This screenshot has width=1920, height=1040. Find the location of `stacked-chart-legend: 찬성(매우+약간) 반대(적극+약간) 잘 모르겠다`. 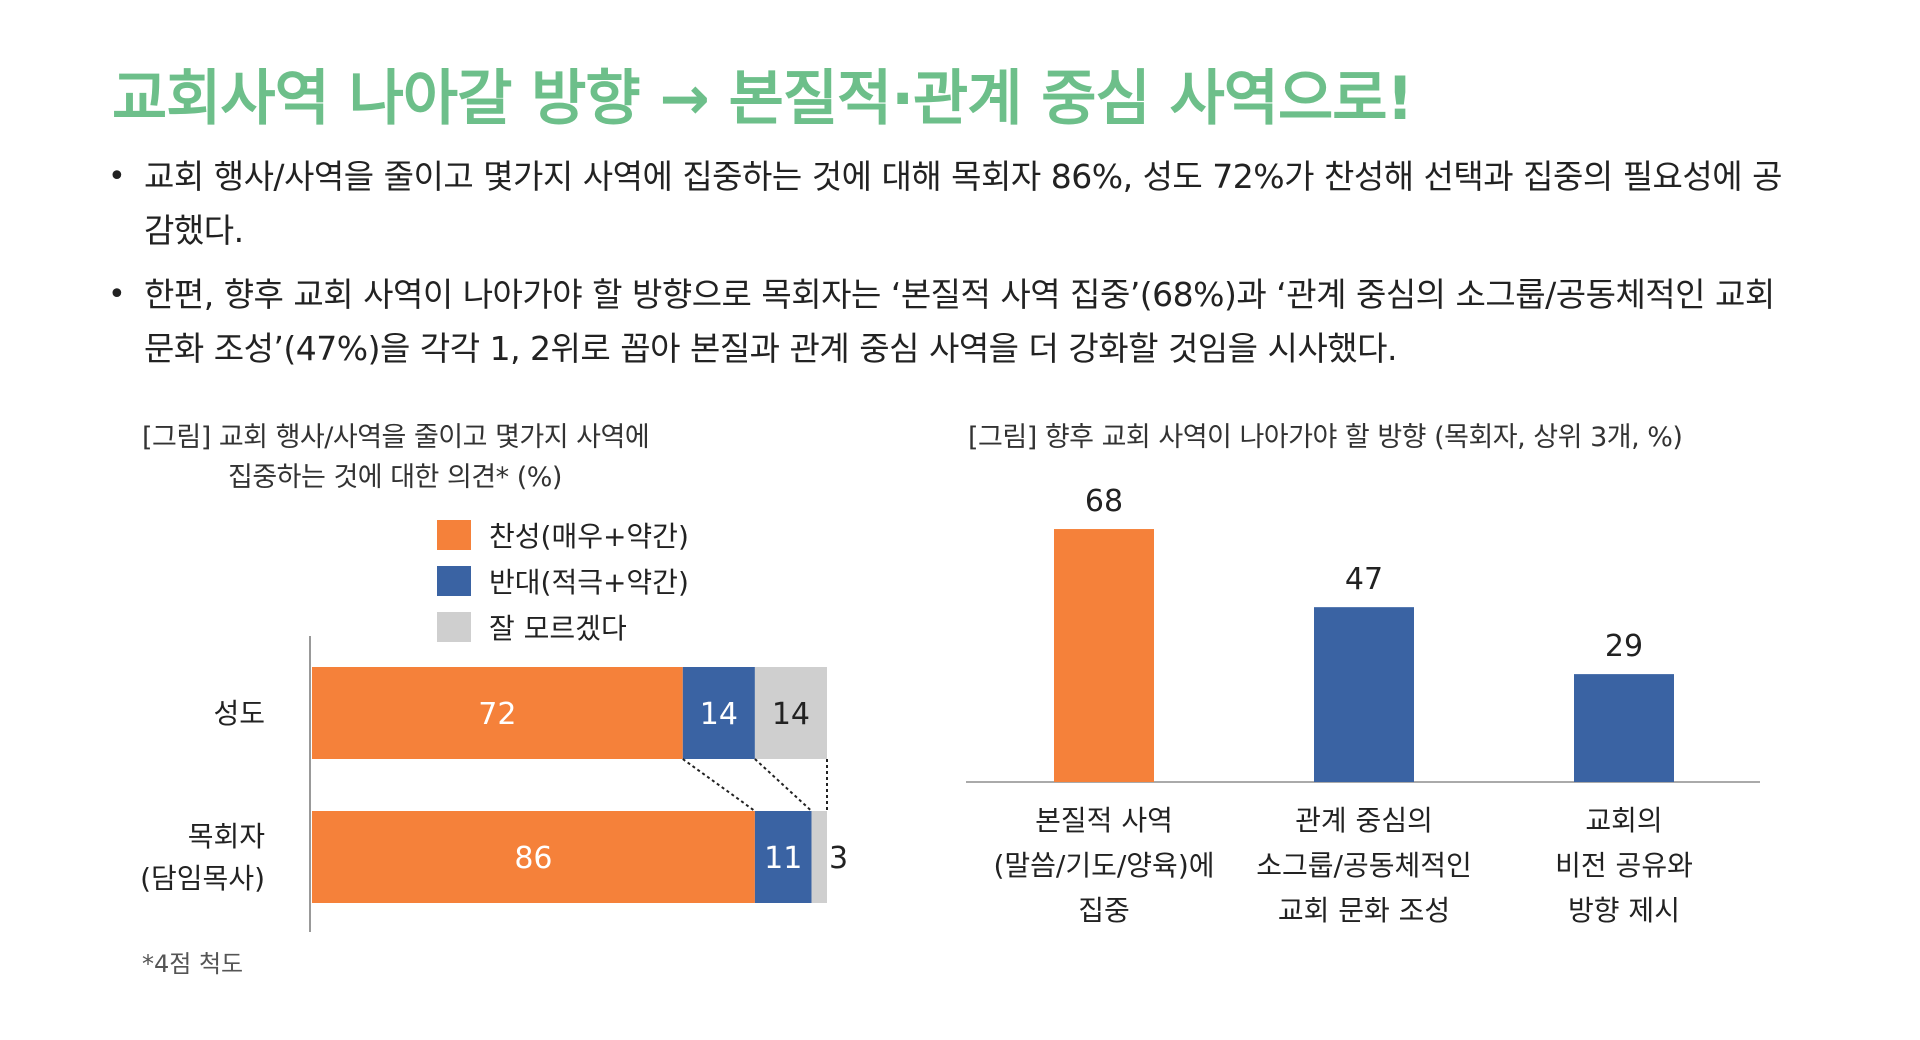

stacked-chart-legend: 찬성(매우+약간) 반대(적극+약간) 잘 모르겠다 is located at coordinates (563, 581).